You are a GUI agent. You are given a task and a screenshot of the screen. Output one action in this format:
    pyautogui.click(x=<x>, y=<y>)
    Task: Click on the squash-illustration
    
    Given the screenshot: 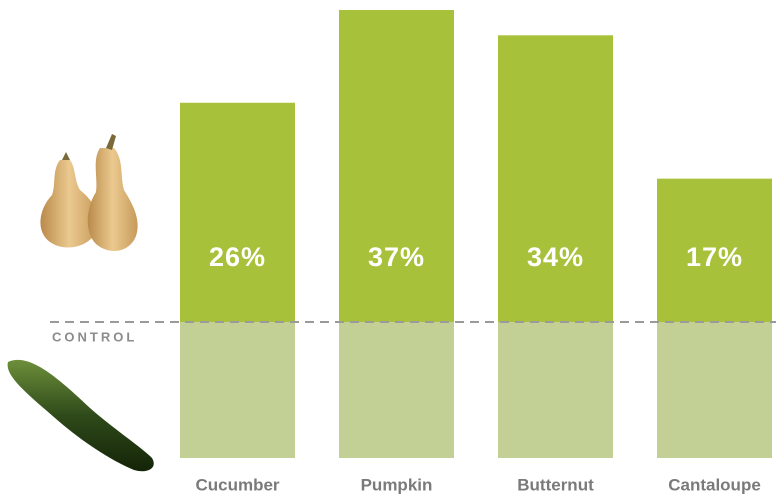 What is the action you would take?
    pyautogui.click(x=89, y=192)
    